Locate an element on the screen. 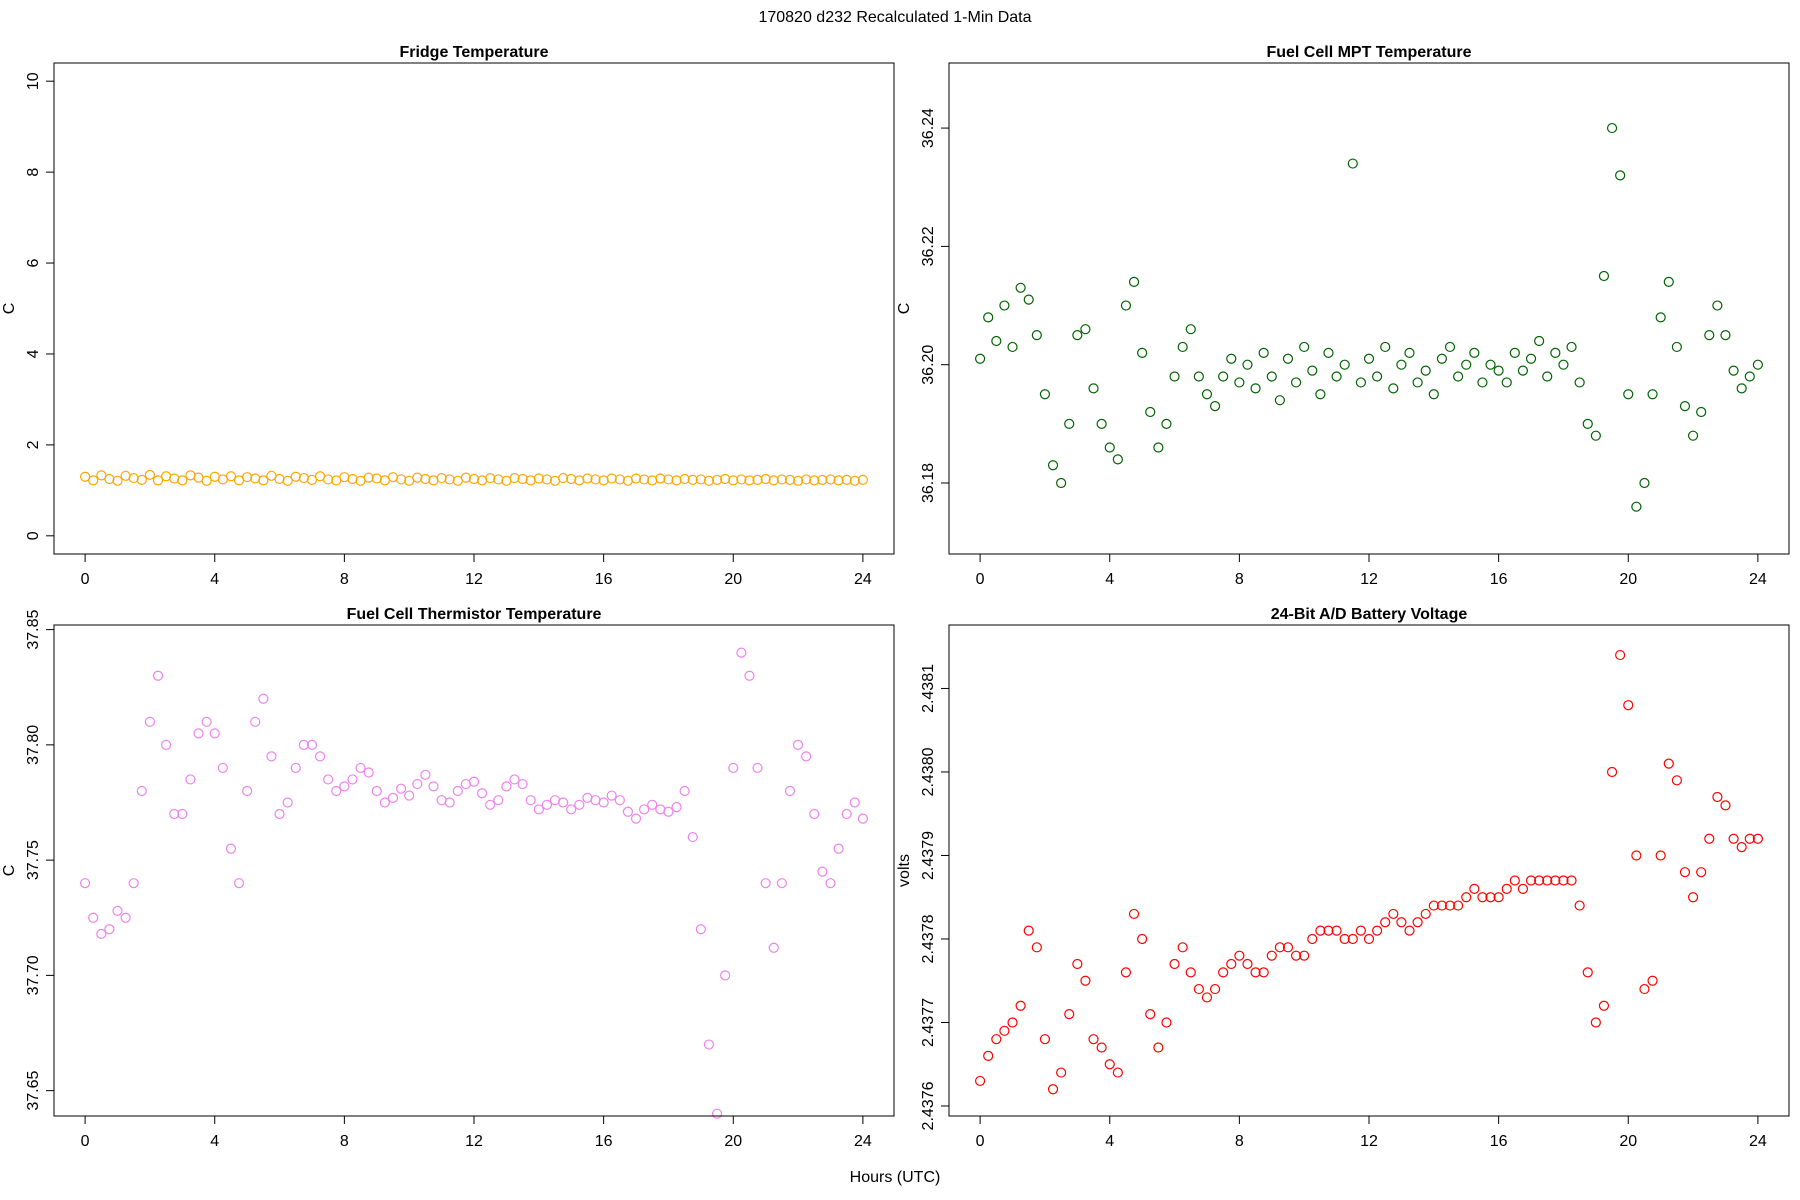  y-tick-label: 2.4379 is located at coordinates (928, 855).